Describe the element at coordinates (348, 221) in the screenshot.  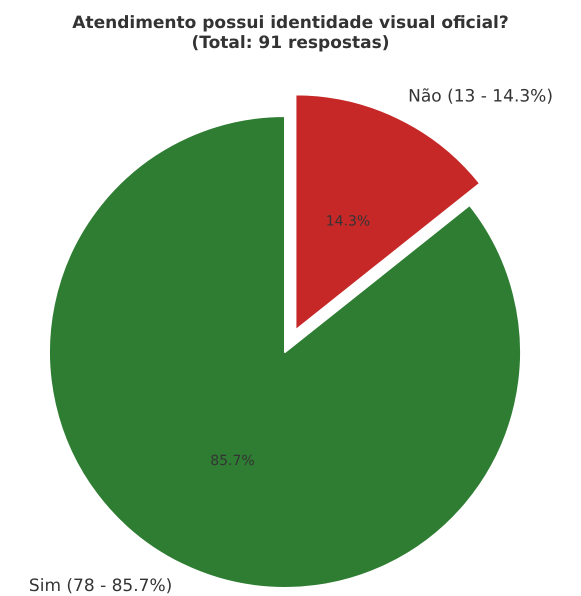
I see `data-label: 14.3%` at that location.